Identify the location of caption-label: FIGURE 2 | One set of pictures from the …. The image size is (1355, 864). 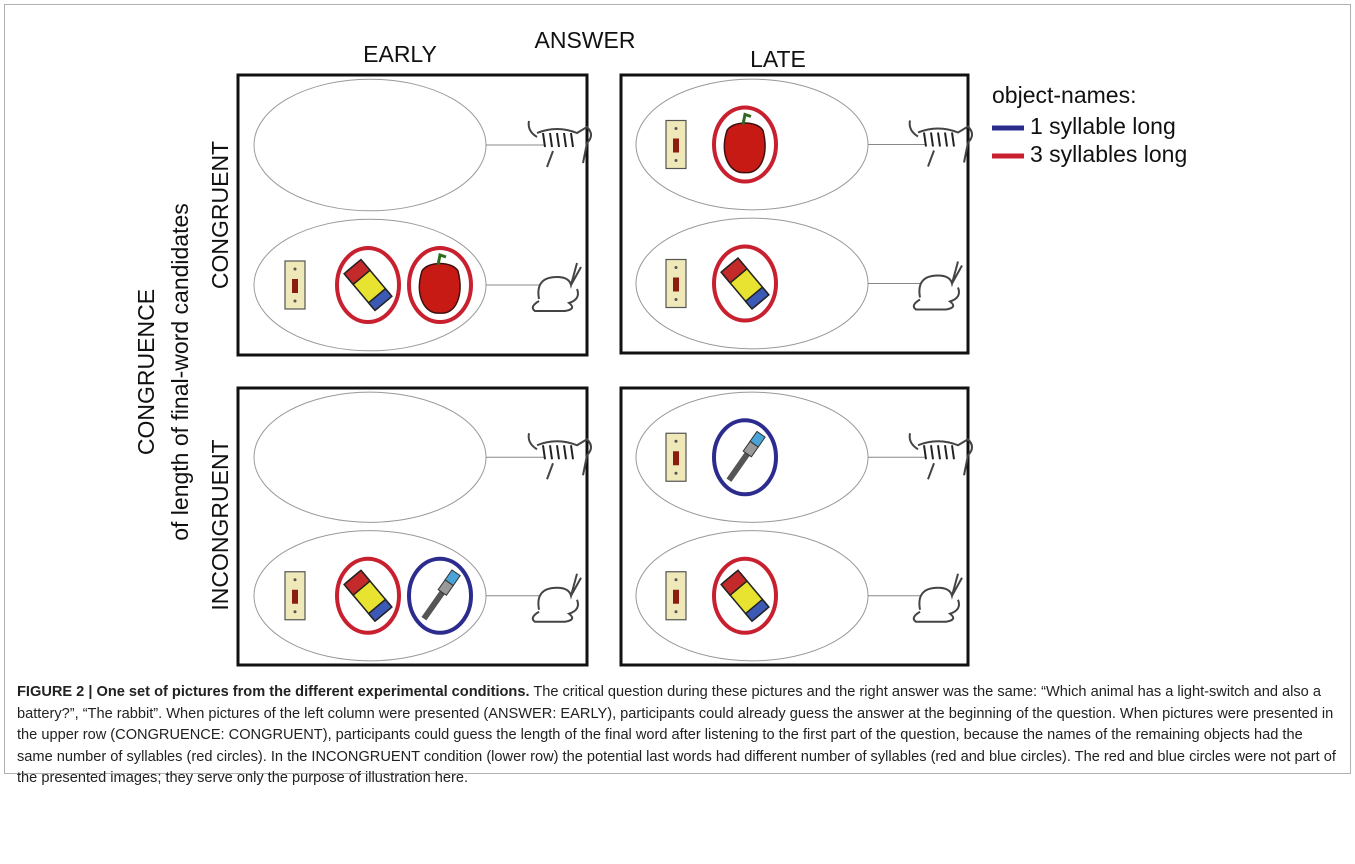
(273, 692).